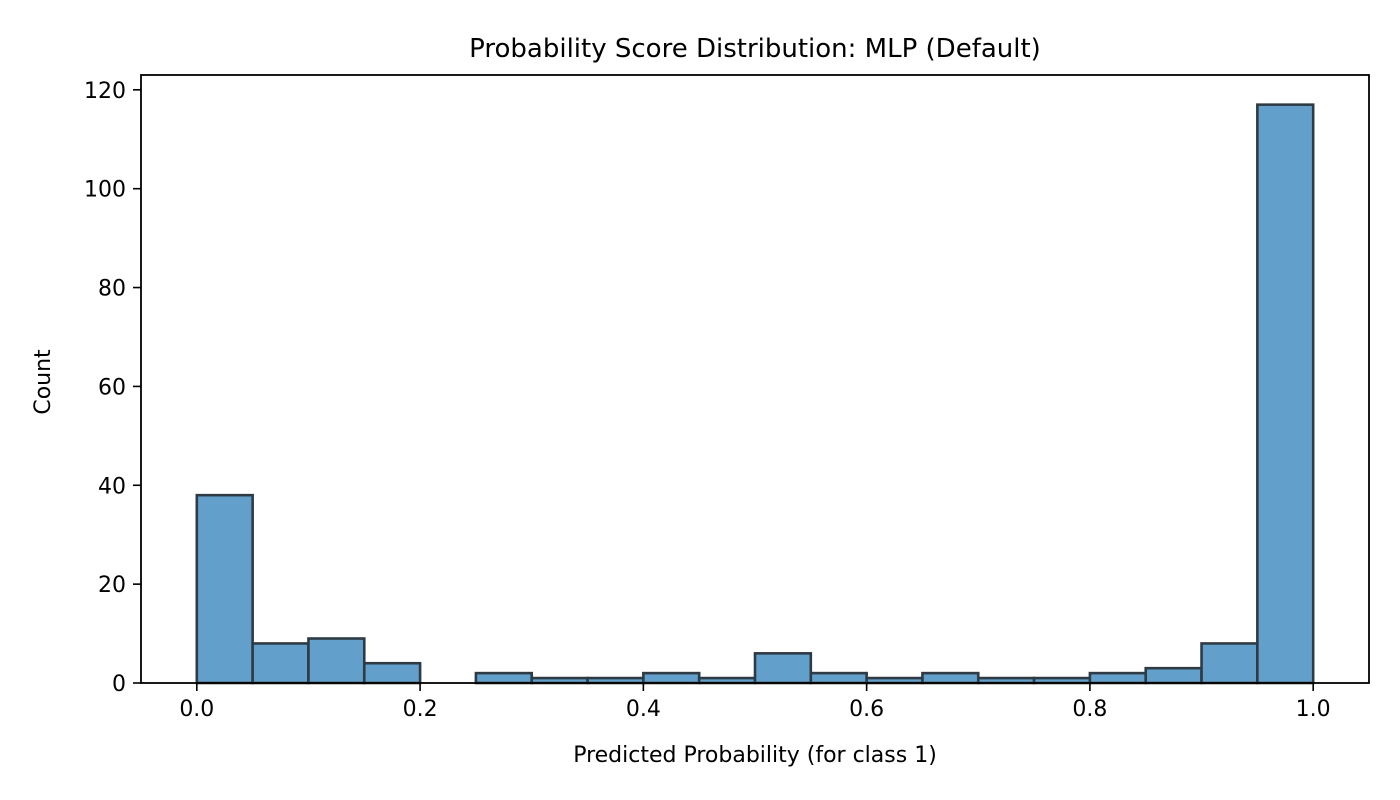 This screenshot has width=1400, height=800. I want to click on y-tick-label: 100, so click(105, 190).